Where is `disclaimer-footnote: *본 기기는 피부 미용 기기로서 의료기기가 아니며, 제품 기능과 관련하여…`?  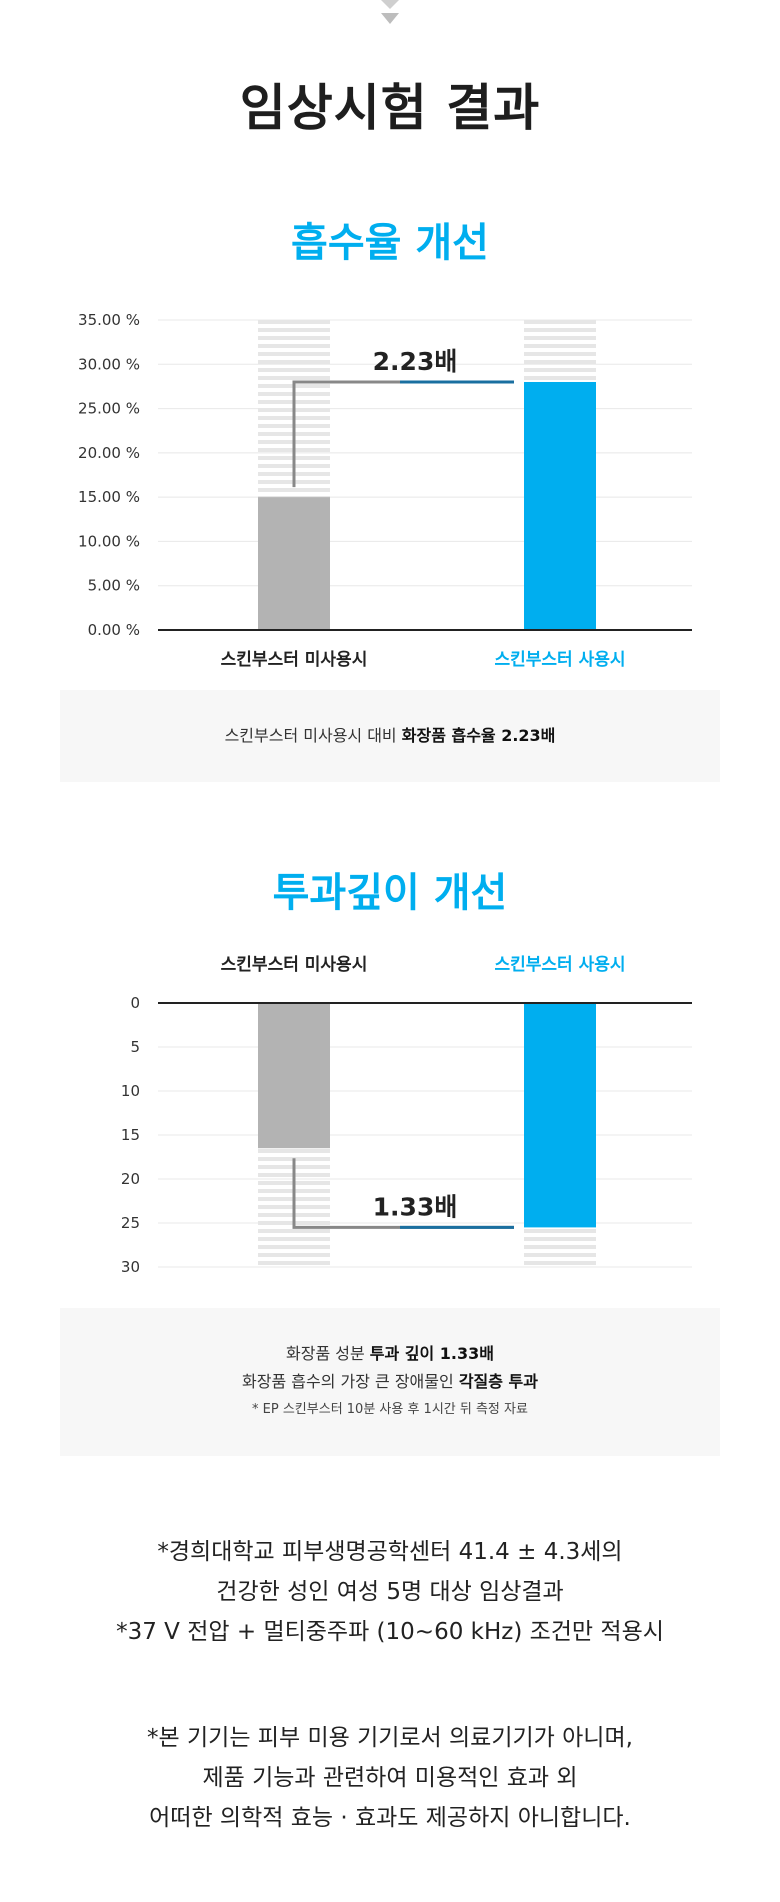 disclaimer-footnote: *본 기기는 피부 미용 기기로서 의료기기가 아니며, 제품 기능과 관련하여… is located at coordinates (390, 1778).